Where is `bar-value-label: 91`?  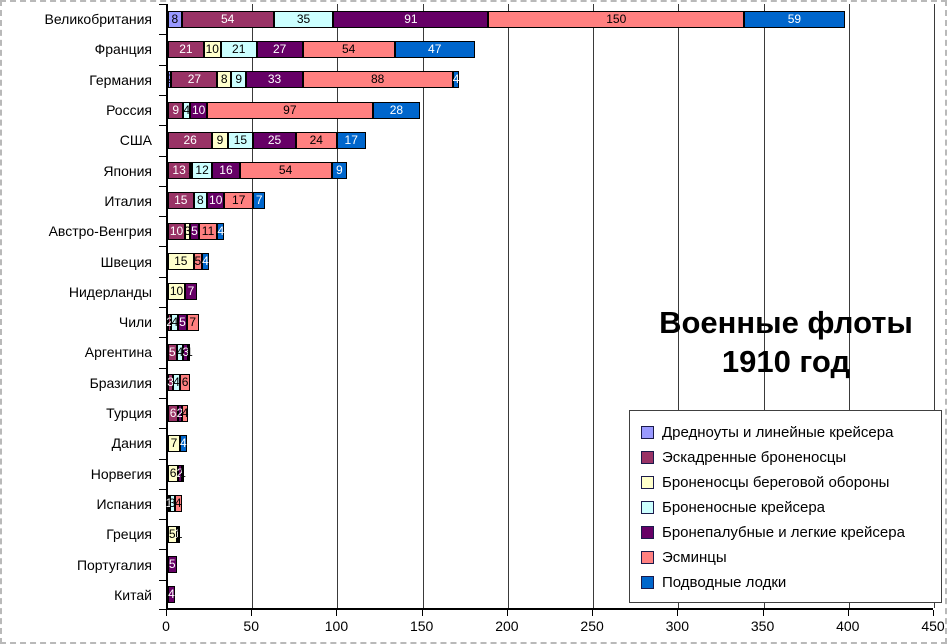 bar-value-label: 91 is located at coordinates (411, 18).